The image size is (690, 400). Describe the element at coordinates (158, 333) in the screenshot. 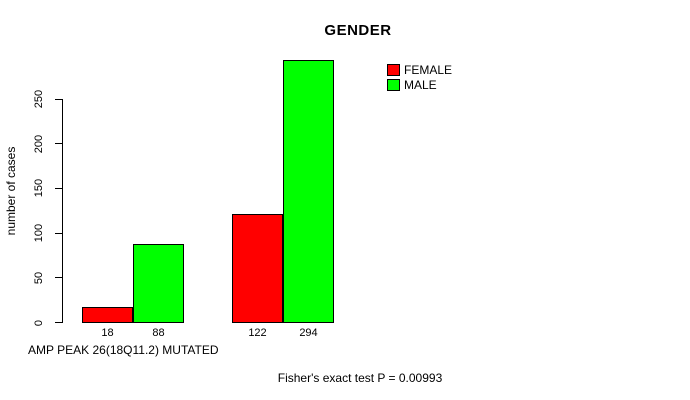

I see `bar-value-label: 88` at that location.